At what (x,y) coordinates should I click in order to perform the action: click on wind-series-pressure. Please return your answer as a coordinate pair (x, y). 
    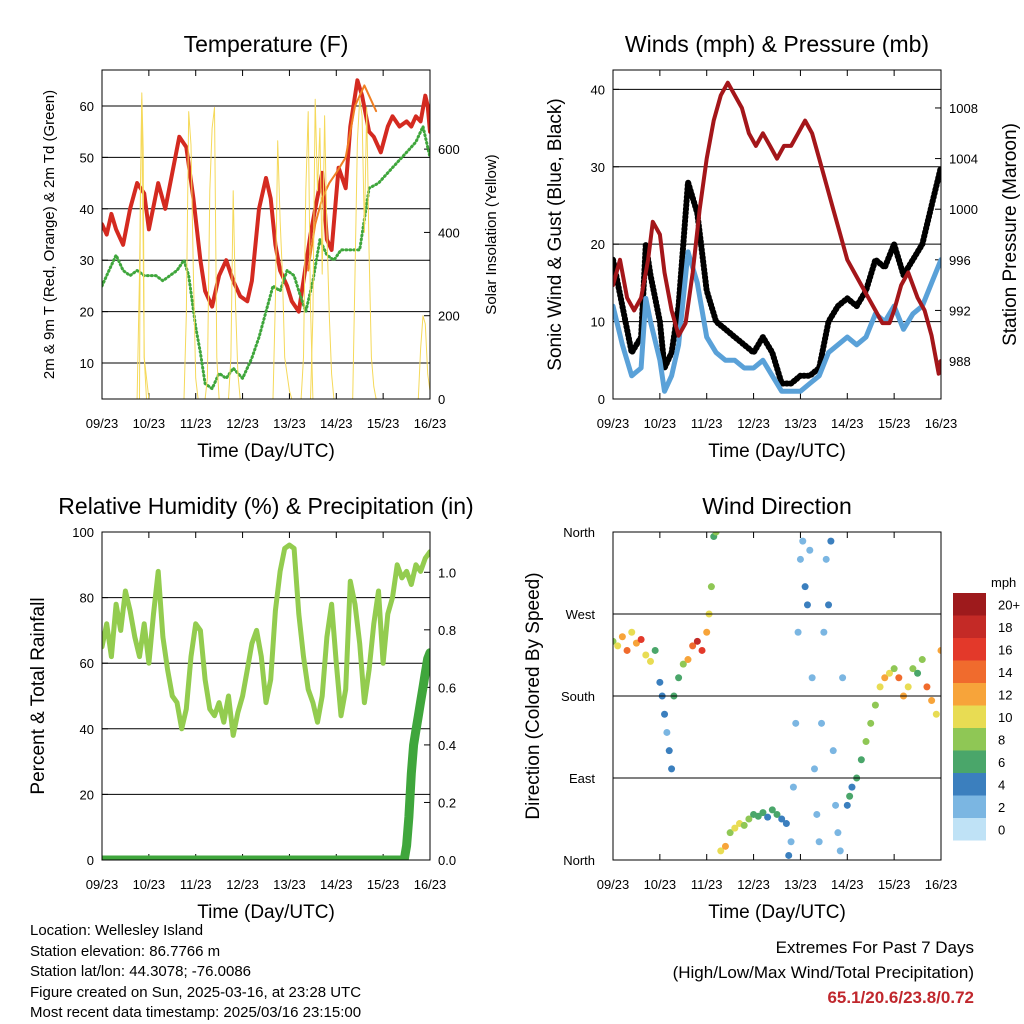
    Looking at the image, I should click on (777, 228).